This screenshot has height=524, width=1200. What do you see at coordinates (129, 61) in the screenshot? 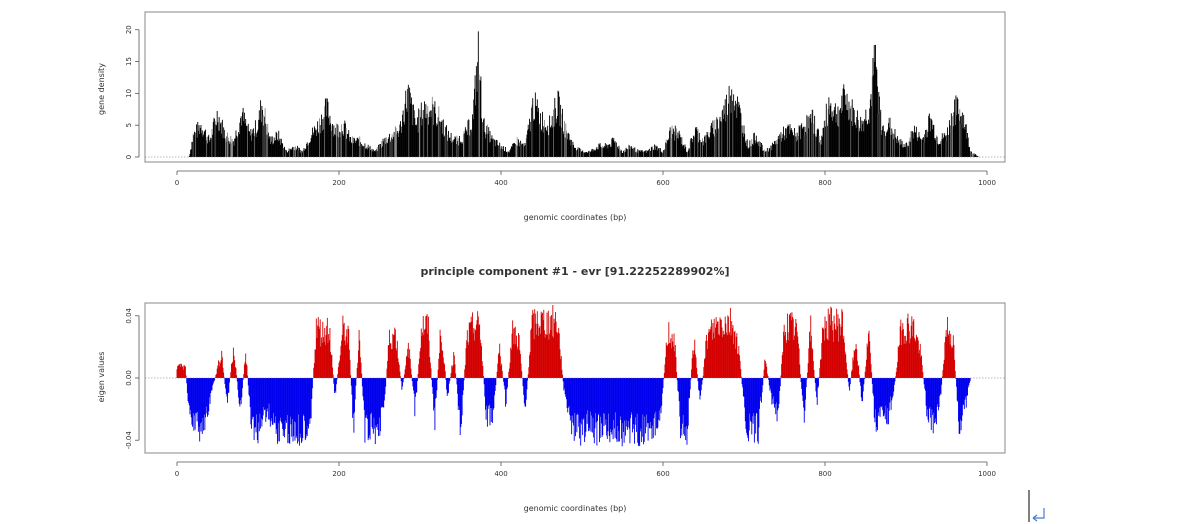
I see `y-tick-label: 15` at bounding box center [129, 61].